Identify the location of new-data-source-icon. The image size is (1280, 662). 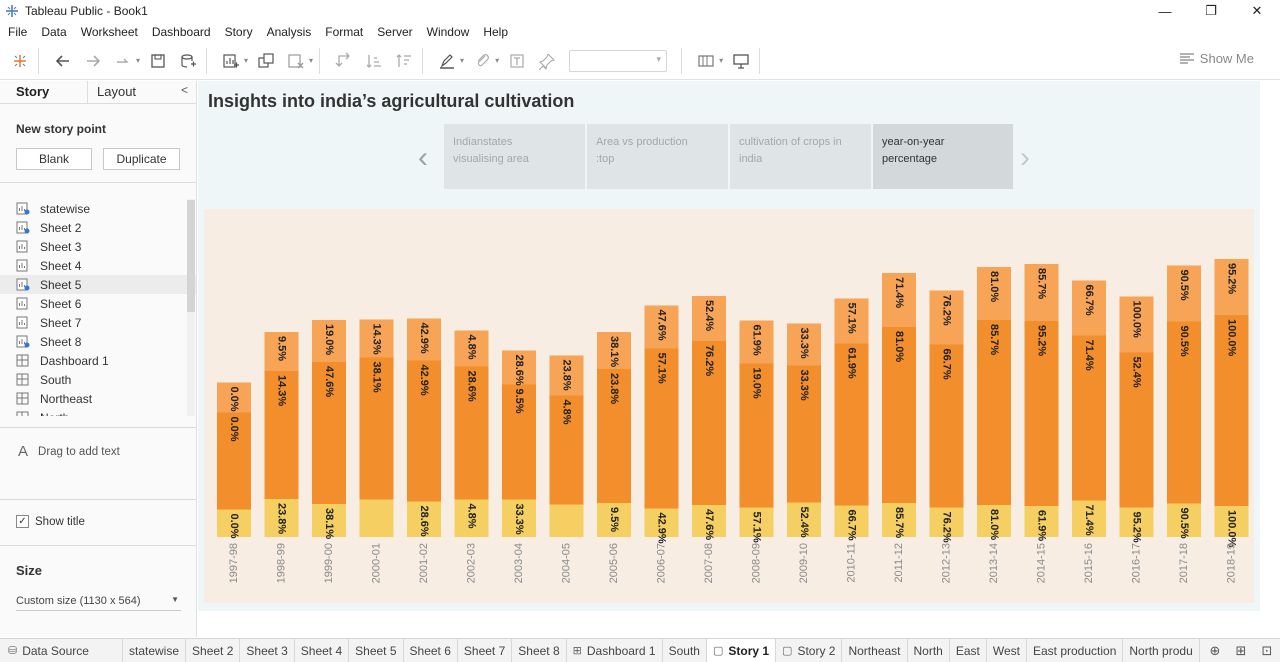
(188, 61).